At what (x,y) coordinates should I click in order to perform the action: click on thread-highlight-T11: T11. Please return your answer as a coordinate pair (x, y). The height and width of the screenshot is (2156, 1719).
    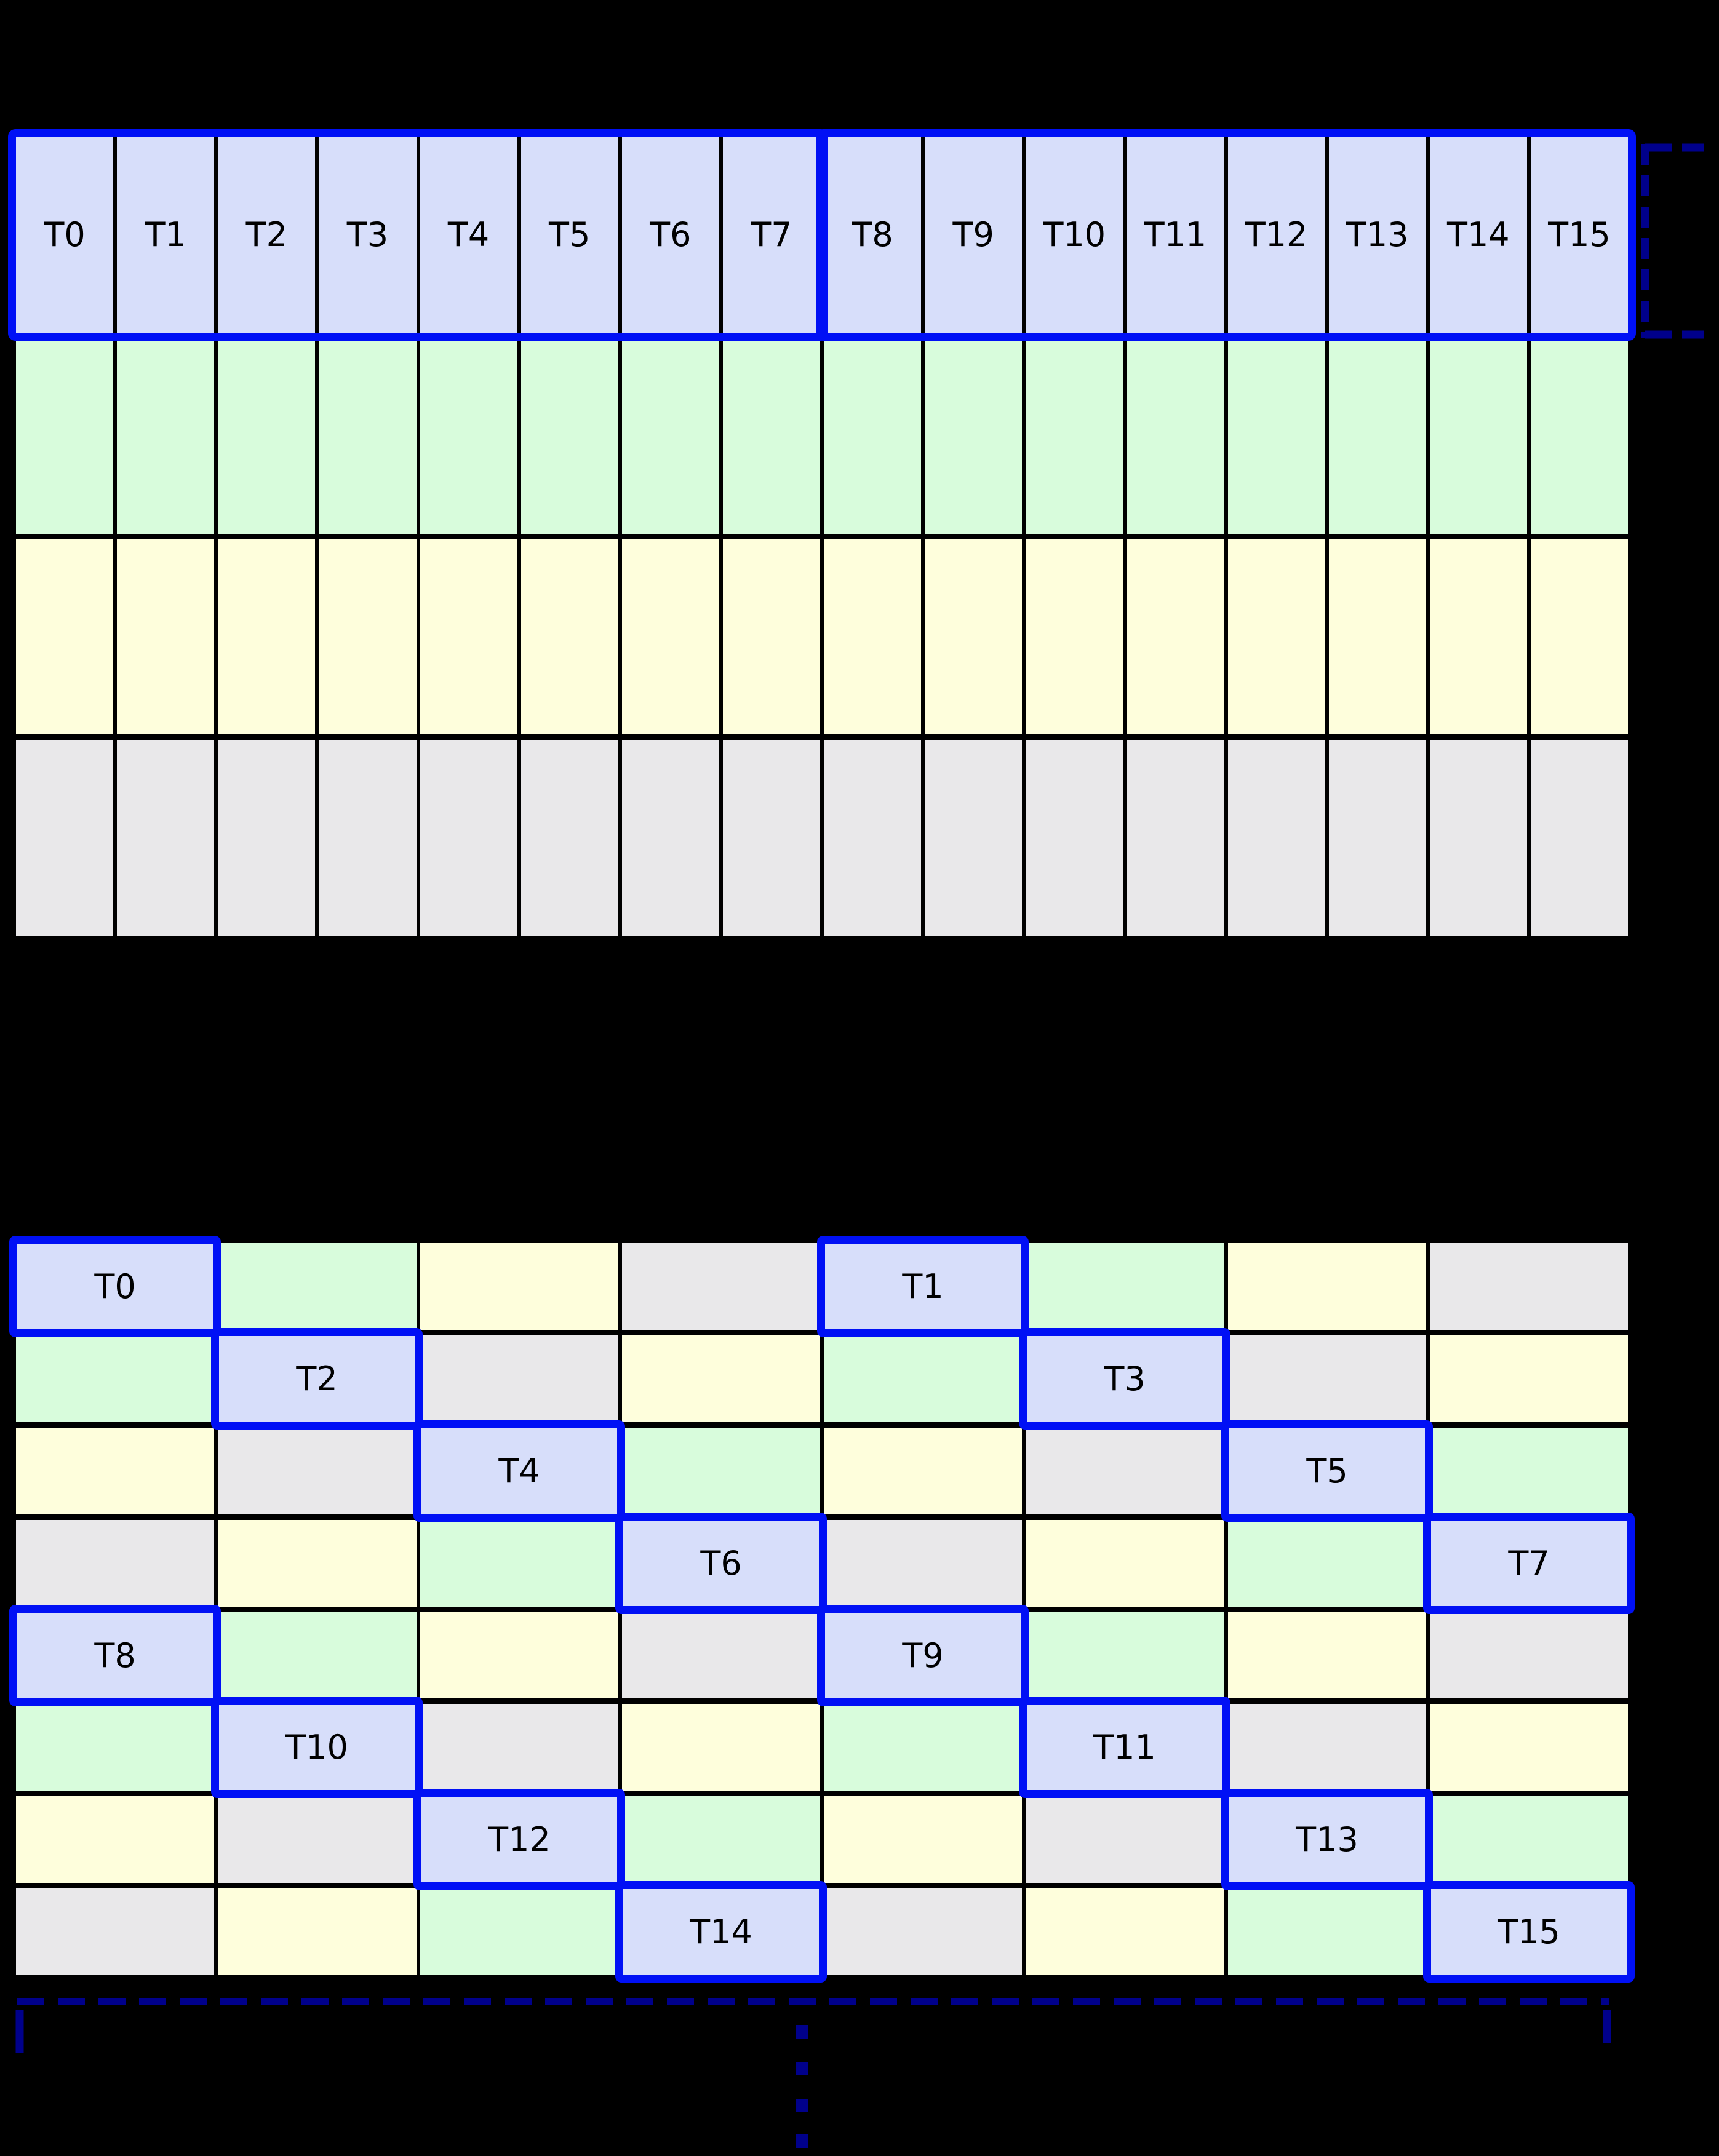
    Looking at the image, I should click on (1125, 1747).